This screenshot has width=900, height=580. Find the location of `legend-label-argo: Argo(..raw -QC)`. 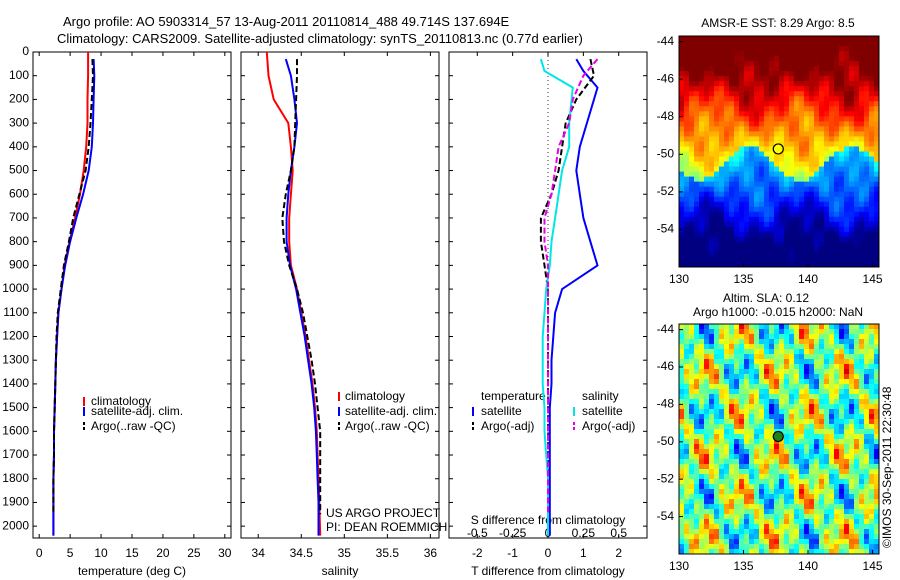

legend-label-argo: Argo(..raw -QC) is located at coordinates (133, 426).